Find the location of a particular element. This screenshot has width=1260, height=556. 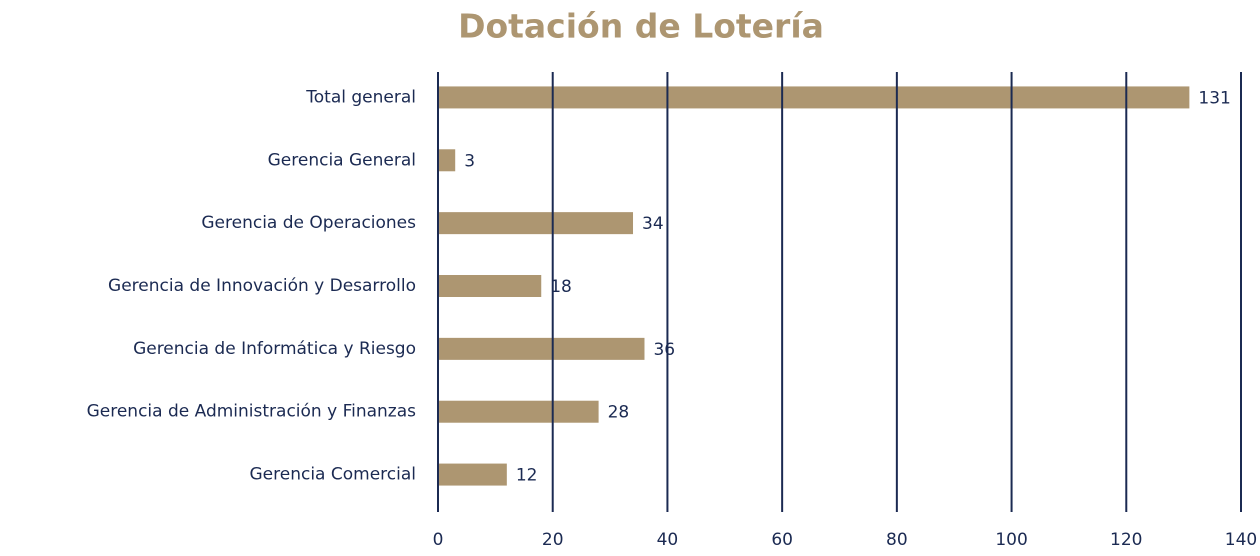

data-label: 12 is located at coordinates (527, 476).